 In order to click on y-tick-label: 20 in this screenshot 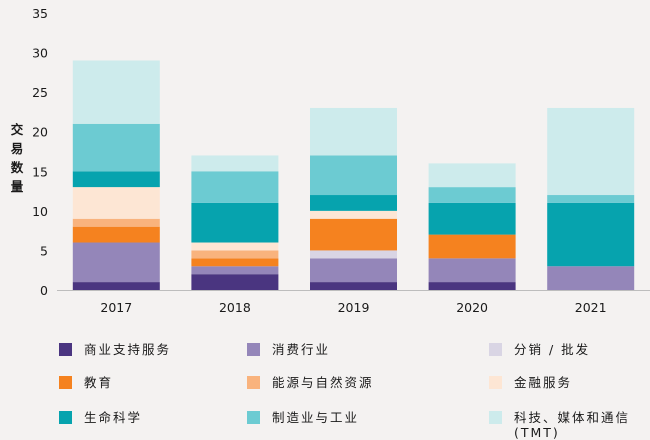, I will do `click(40, 132)`.